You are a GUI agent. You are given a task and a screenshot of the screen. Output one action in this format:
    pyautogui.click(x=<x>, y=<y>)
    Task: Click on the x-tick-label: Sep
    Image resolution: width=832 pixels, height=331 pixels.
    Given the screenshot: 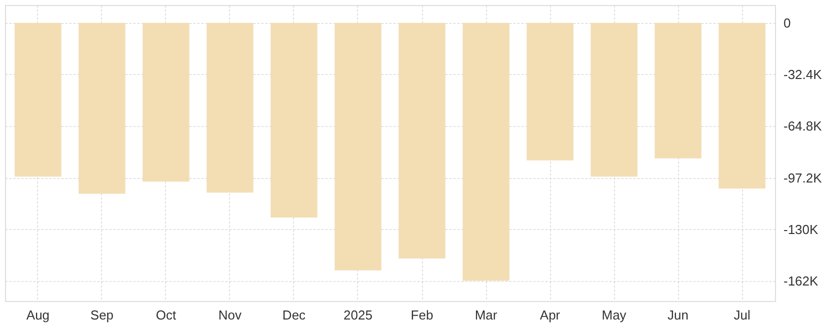 What is the action you would take?
    pyautogui.click(x=102, y=315)
    